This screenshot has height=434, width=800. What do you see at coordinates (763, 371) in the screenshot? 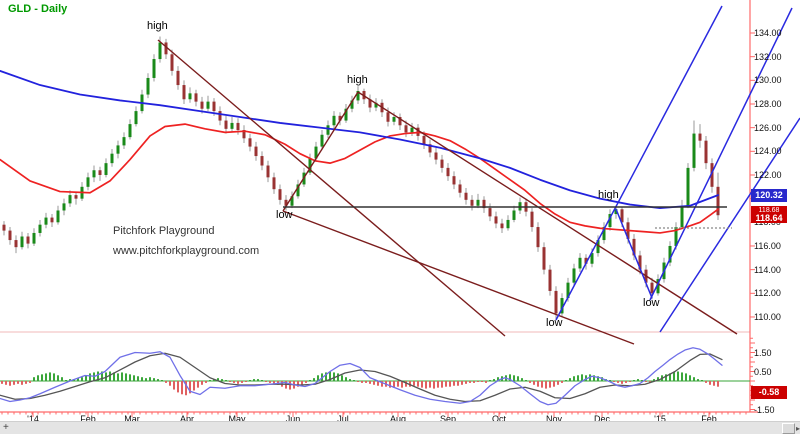
I see `indicator-axis-label: 0.50` at bounding box center [763, 371].